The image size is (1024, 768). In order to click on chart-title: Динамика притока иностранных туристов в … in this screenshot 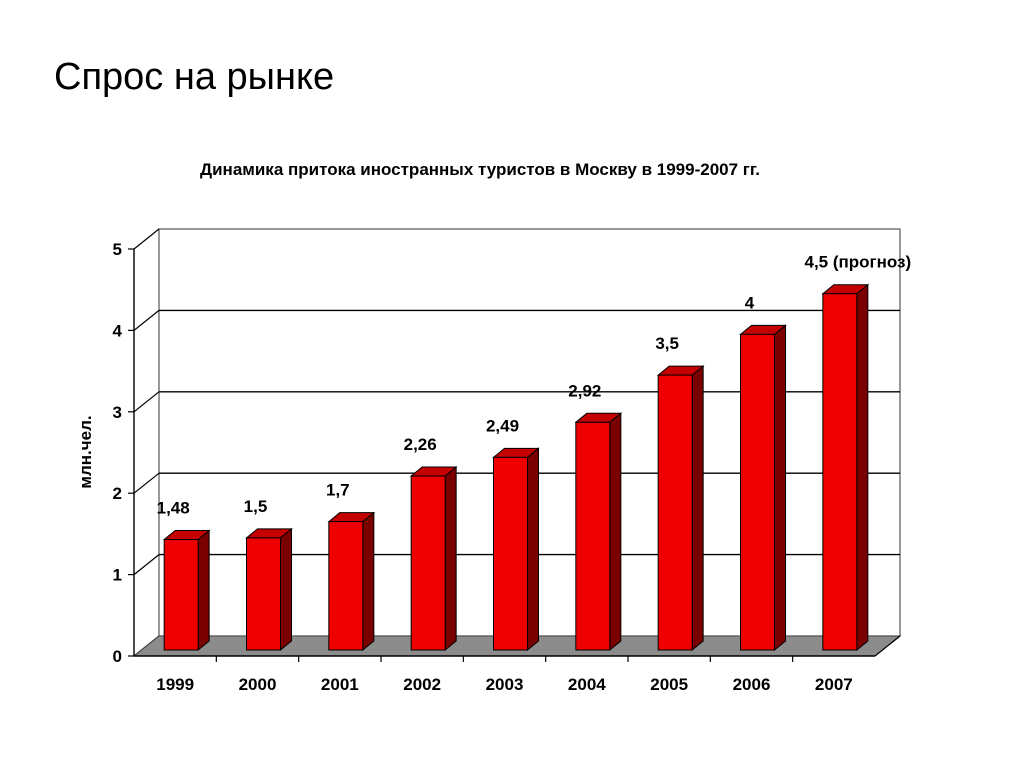, I will do `click(480, 169)`.